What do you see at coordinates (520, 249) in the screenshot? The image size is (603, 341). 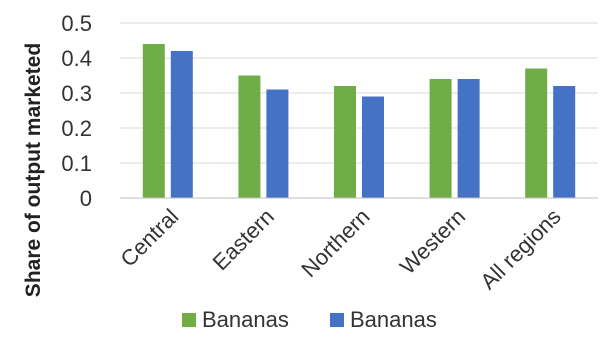 I see `x-category-label: All regions` at bounding box center [520, 249].